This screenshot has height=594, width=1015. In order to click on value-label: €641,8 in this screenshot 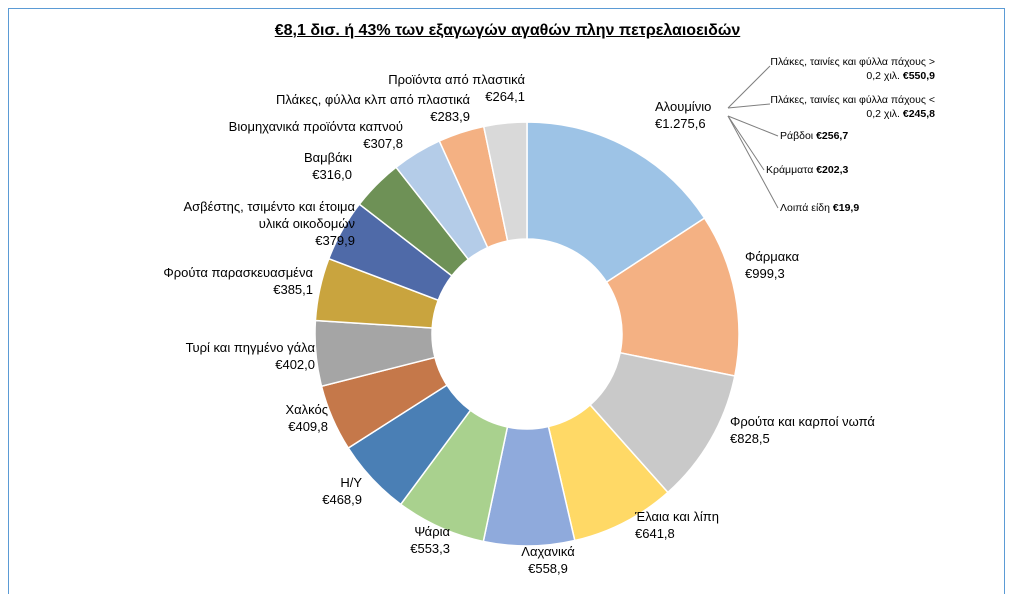, I will do `click(655, 533)`.